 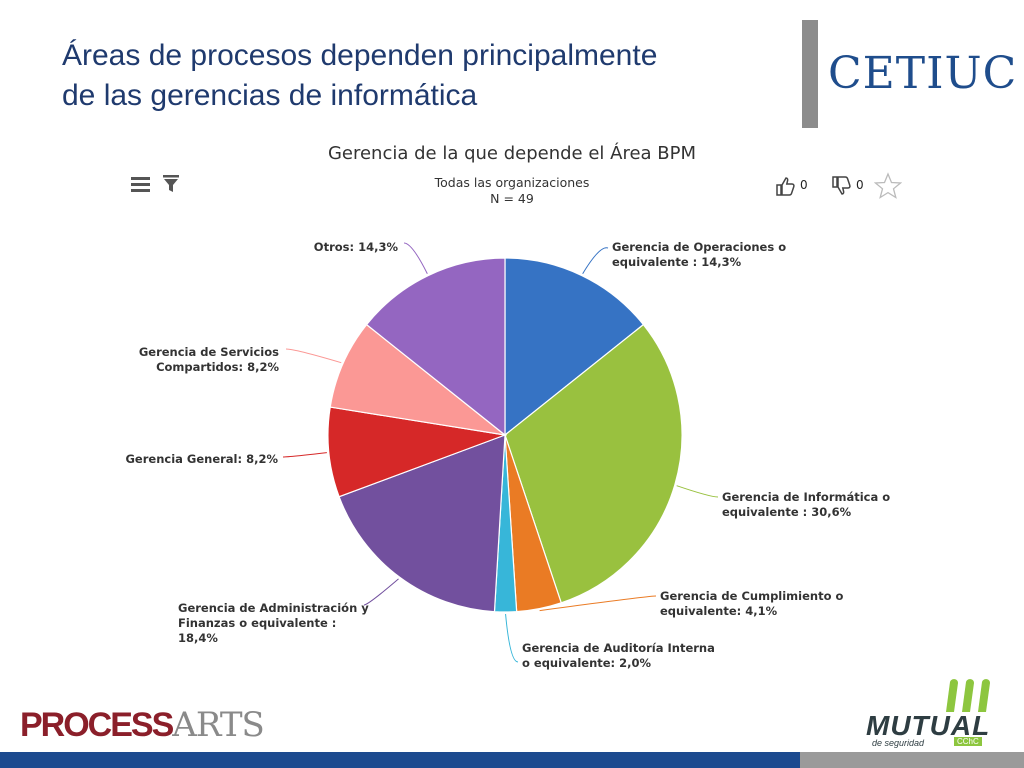 I want to click on pie-slice-label-line: equivalente : 14,3%, so click(x=677, y=262).